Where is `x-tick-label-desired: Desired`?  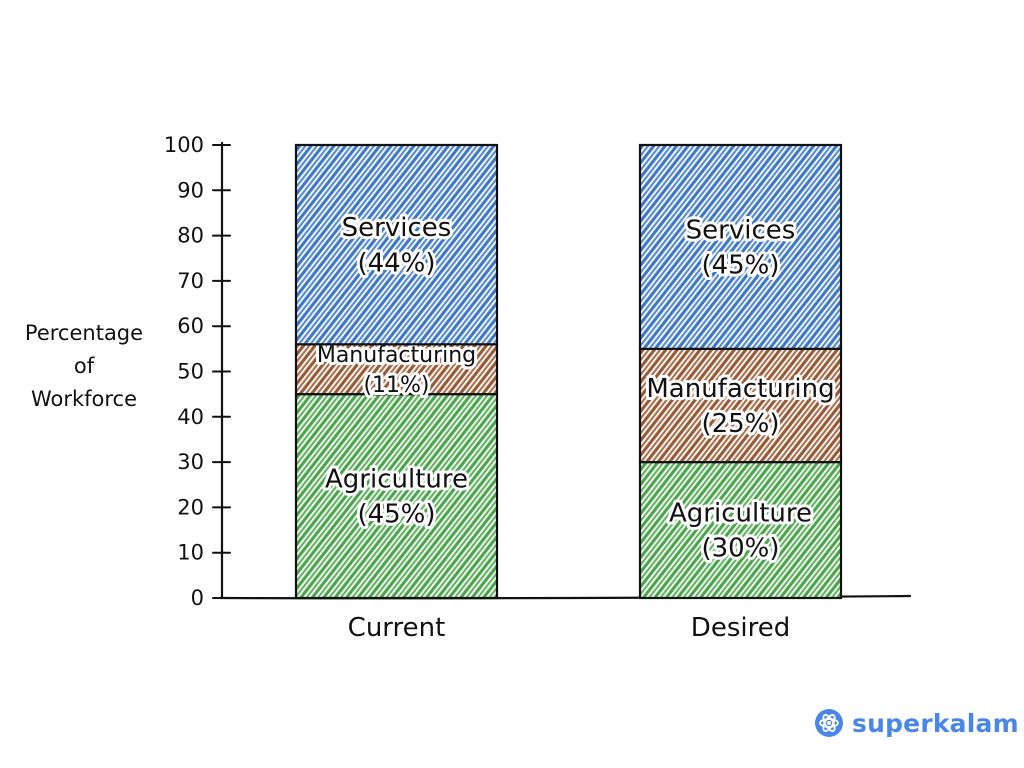
x-tick-label-desired: Desired is located at coordinates (740, 628).